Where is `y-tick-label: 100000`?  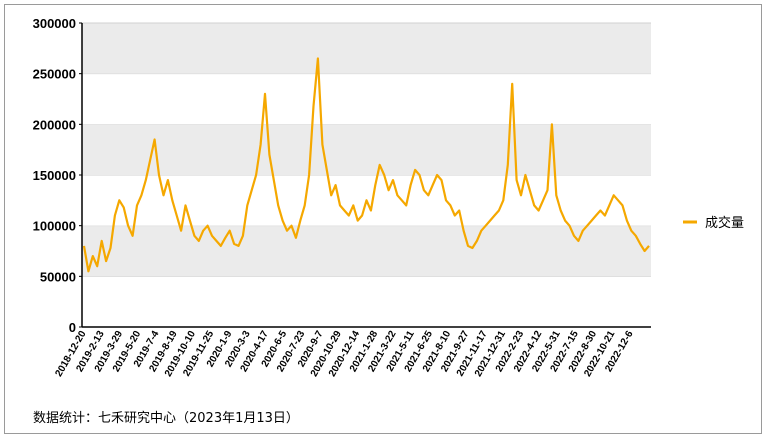 y-tick-label: 100000 is located at coordinates (54, 226).